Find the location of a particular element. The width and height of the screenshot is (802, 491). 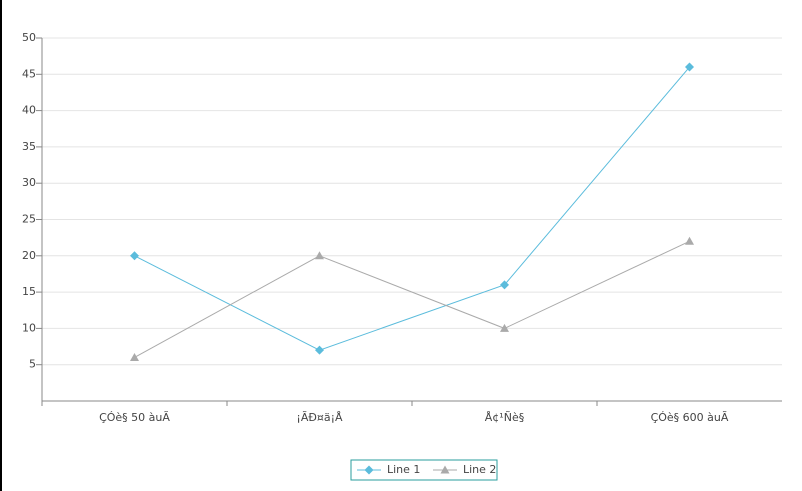

legend-label: Line 2 is located at coordinates (479, 469).